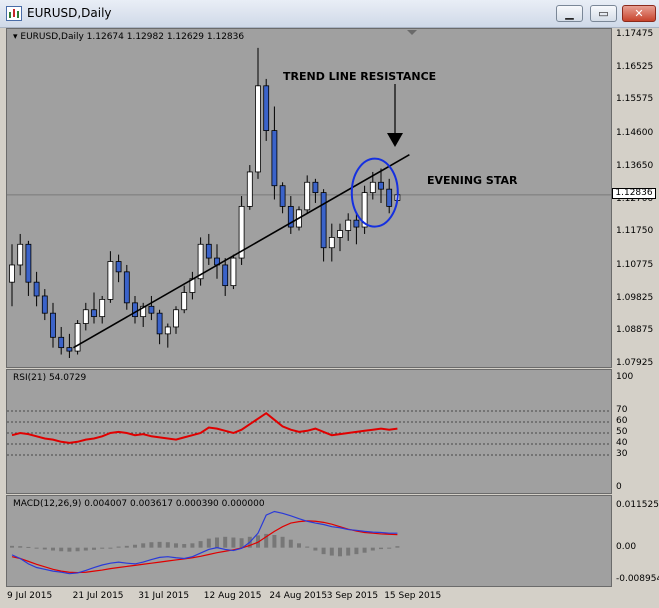 The image size is (659, 608). What do you see at coordinates (619, 487) in the screenshot?
I see `rsi-tick-label: 0` at bounding box center [619, 487].